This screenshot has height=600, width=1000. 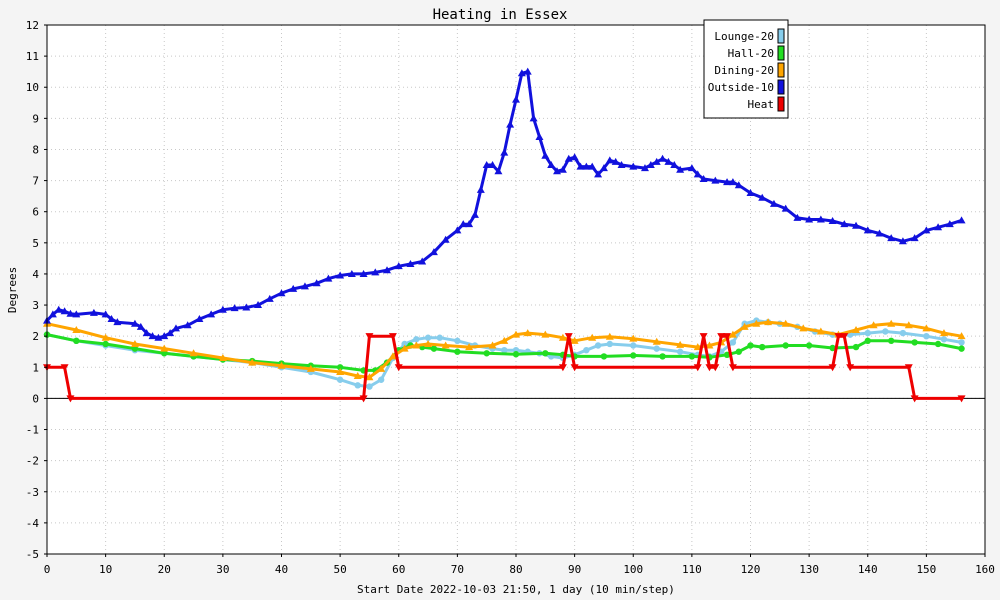 I want to click on y-tick-label: -4, so click(x=33, y=523).